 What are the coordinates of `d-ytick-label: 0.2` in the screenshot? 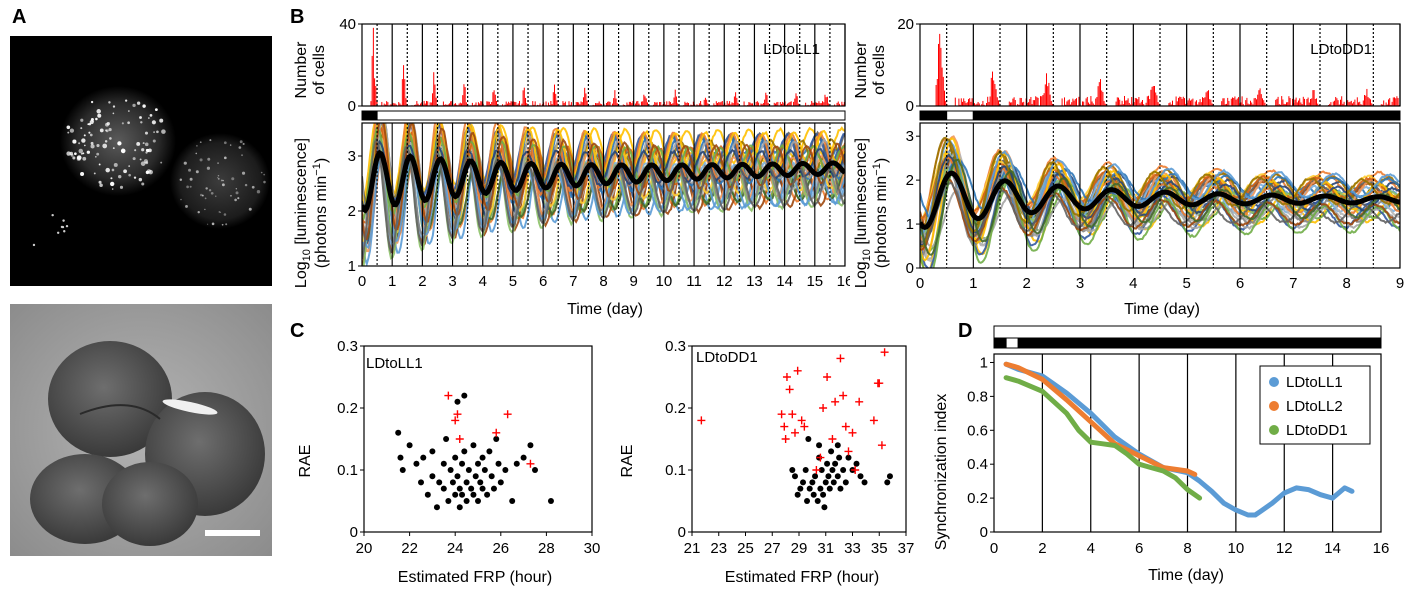 It's located at (977, 498).